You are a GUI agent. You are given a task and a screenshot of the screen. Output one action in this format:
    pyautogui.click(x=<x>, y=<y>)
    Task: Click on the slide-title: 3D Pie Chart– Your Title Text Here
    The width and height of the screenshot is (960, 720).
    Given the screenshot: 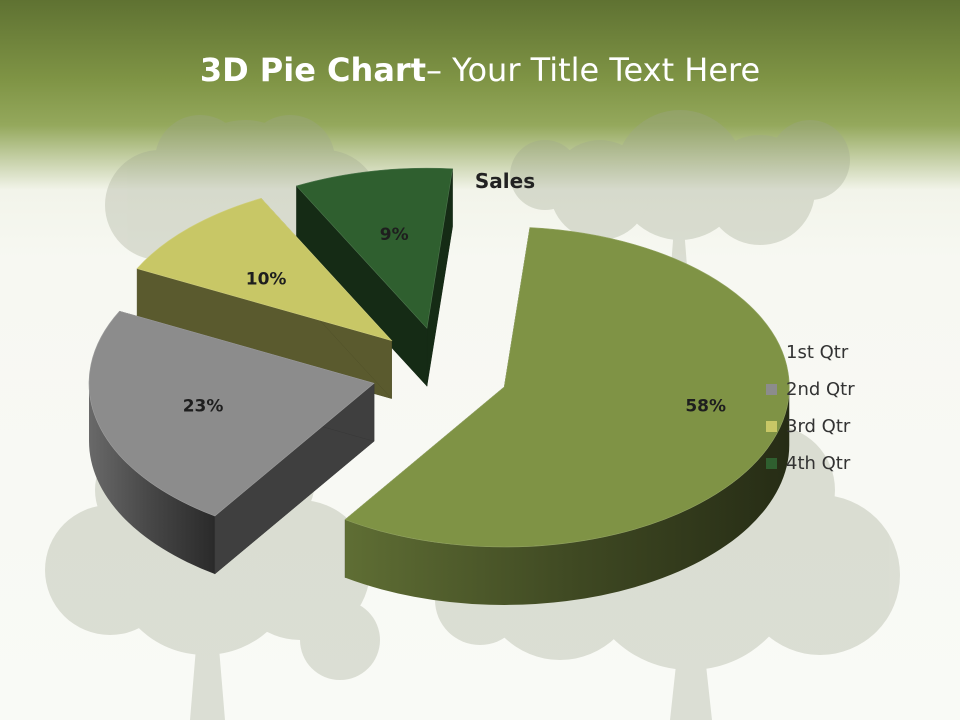 What is the action you would take?
    pyautogui.click(x=480, y=70)
    